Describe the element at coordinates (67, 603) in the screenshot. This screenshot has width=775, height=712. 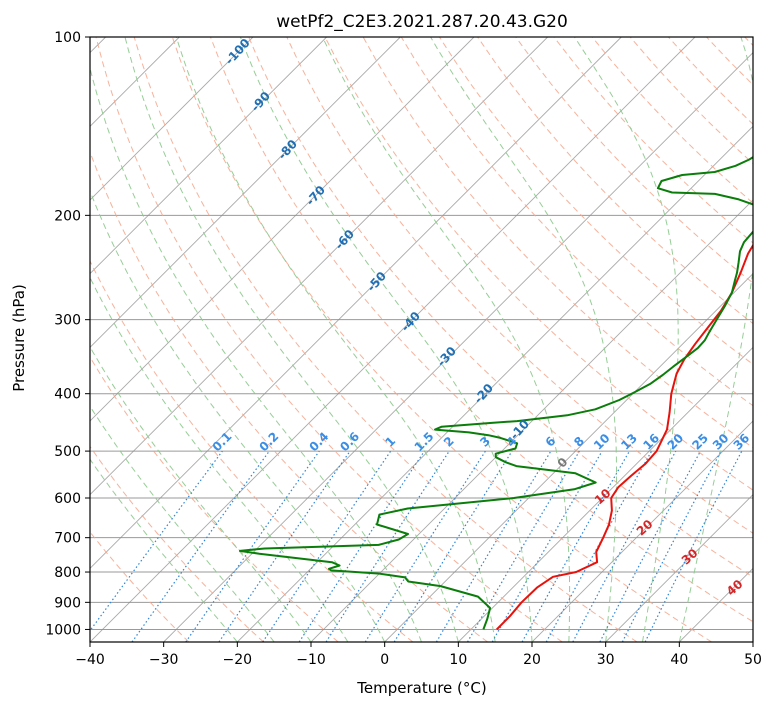
I see `y-tick-label: 900` at that location.